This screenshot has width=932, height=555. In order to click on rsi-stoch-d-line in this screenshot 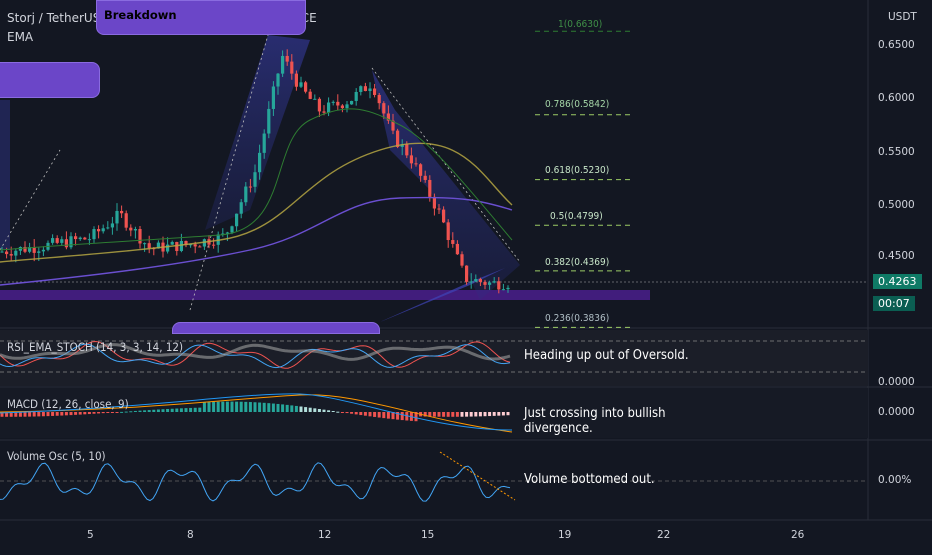, I will do `click(255, 356)`.